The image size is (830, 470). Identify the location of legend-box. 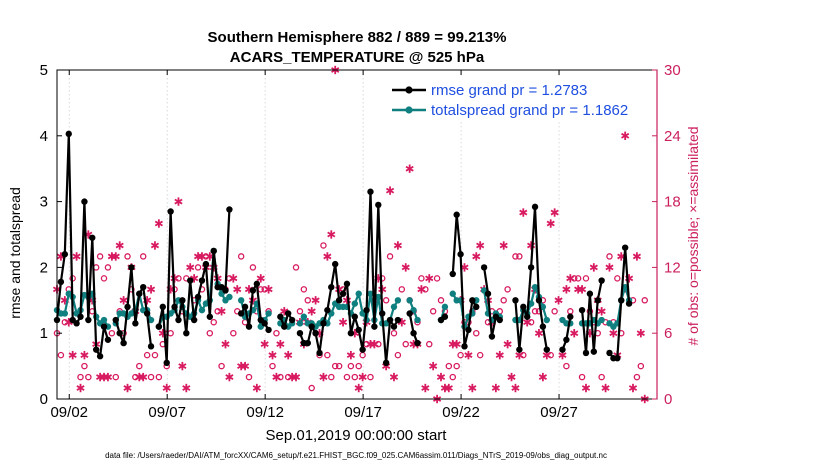
(520, 99).